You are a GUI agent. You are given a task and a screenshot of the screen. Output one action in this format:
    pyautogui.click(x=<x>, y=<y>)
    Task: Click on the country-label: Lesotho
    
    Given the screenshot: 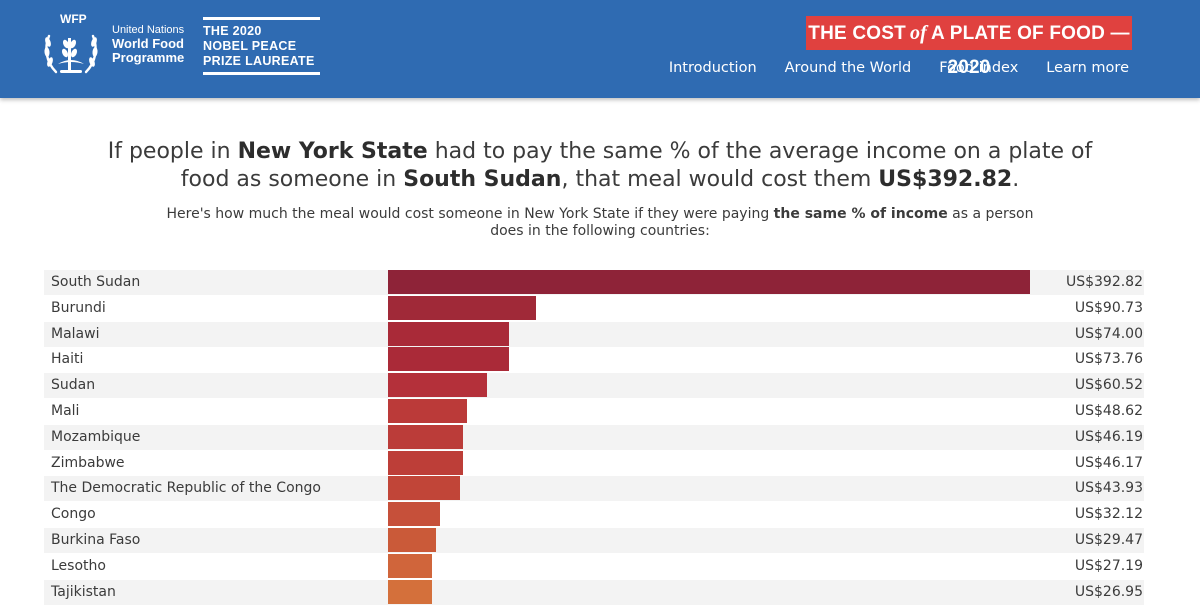 What is the action you would take?
    pyautogui.click(x=78, y=566)
    